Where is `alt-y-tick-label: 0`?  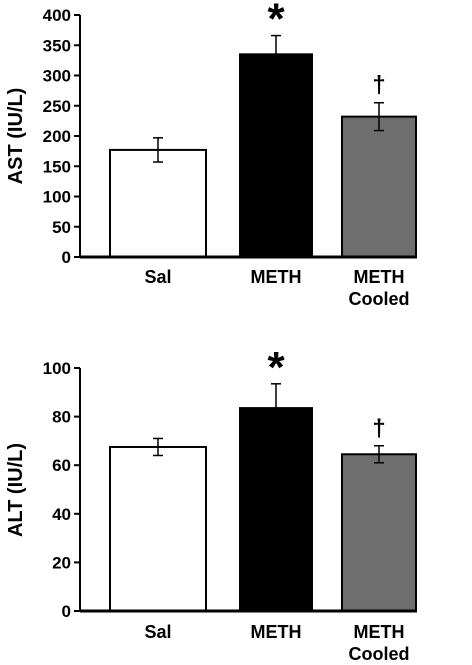
alt-y-tick-label: 0 is located at coordinates (66, 611).